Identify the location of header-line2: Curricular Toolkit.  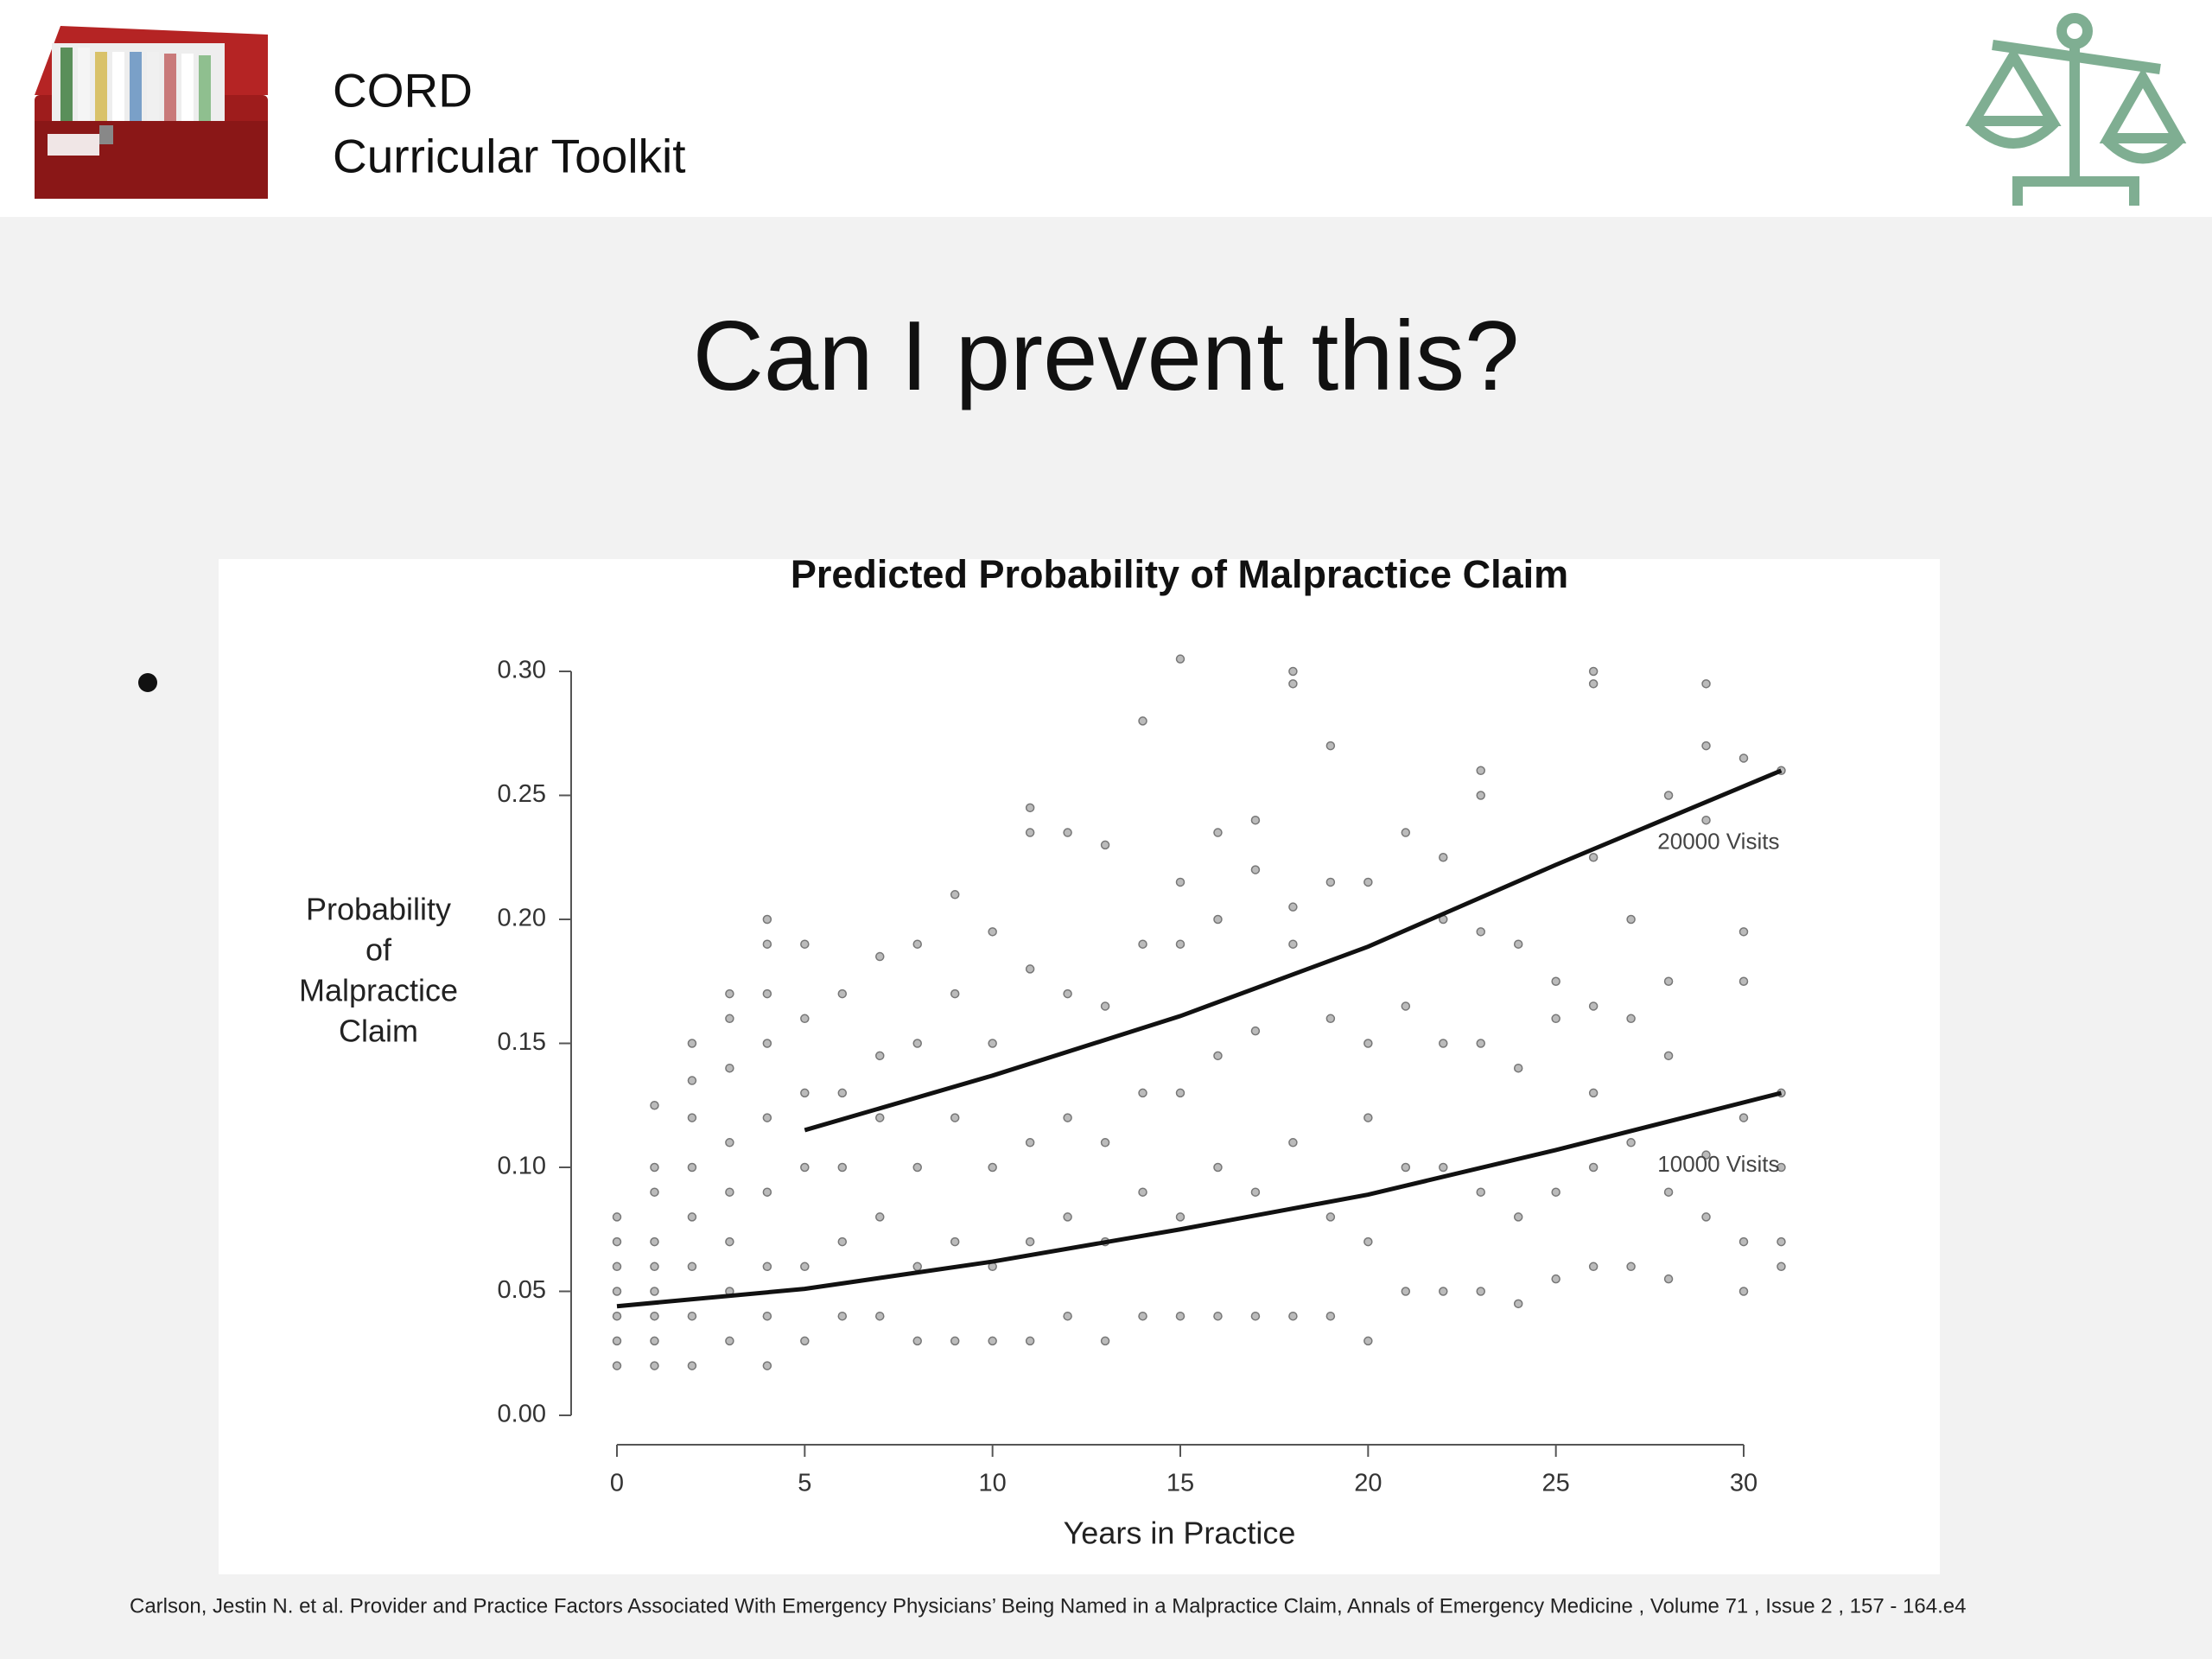
(509, 156).